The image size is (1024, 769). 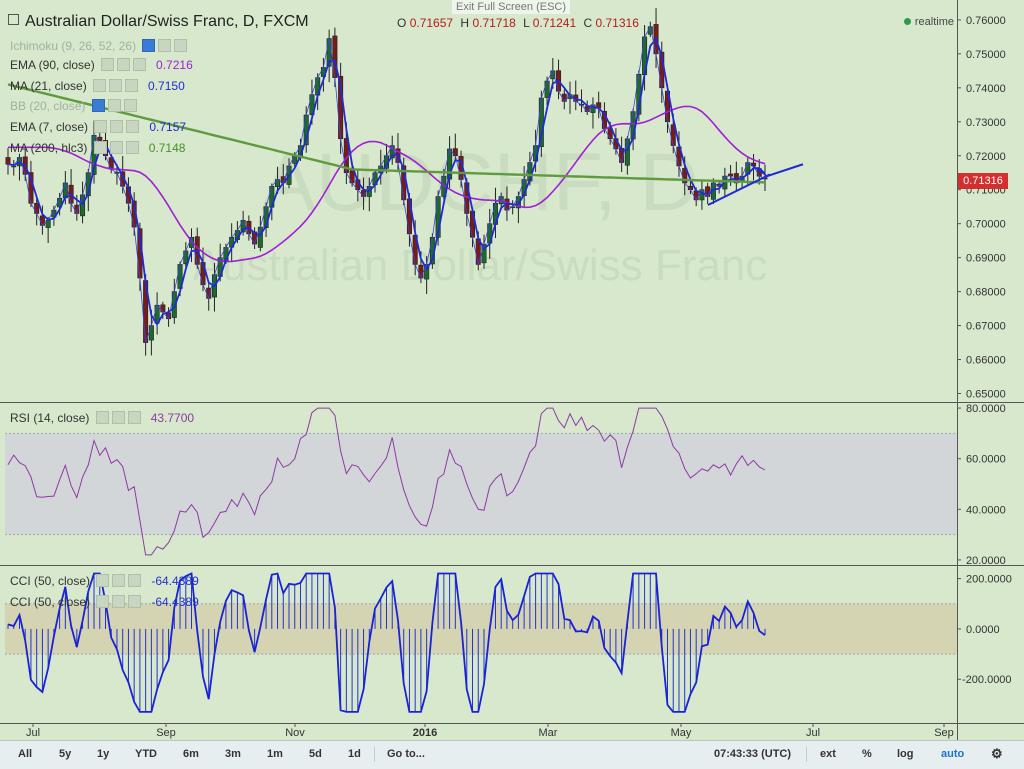 I want to click on low-value: 0.71241, so click(x=554, y=23).